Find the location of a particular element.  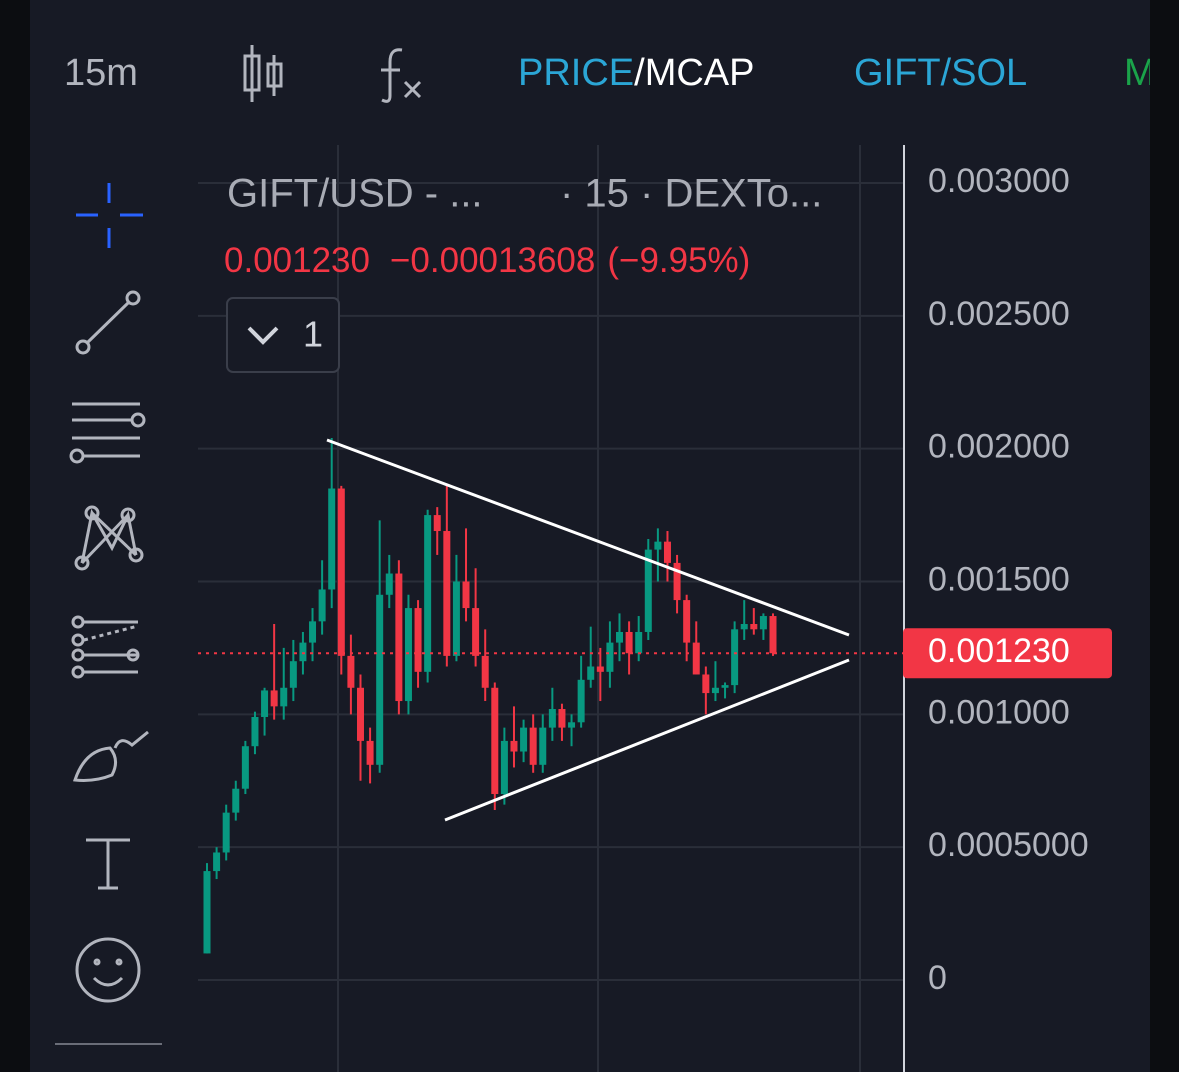

last-price-label: 0.001230 is located at coordinates (999, 651).